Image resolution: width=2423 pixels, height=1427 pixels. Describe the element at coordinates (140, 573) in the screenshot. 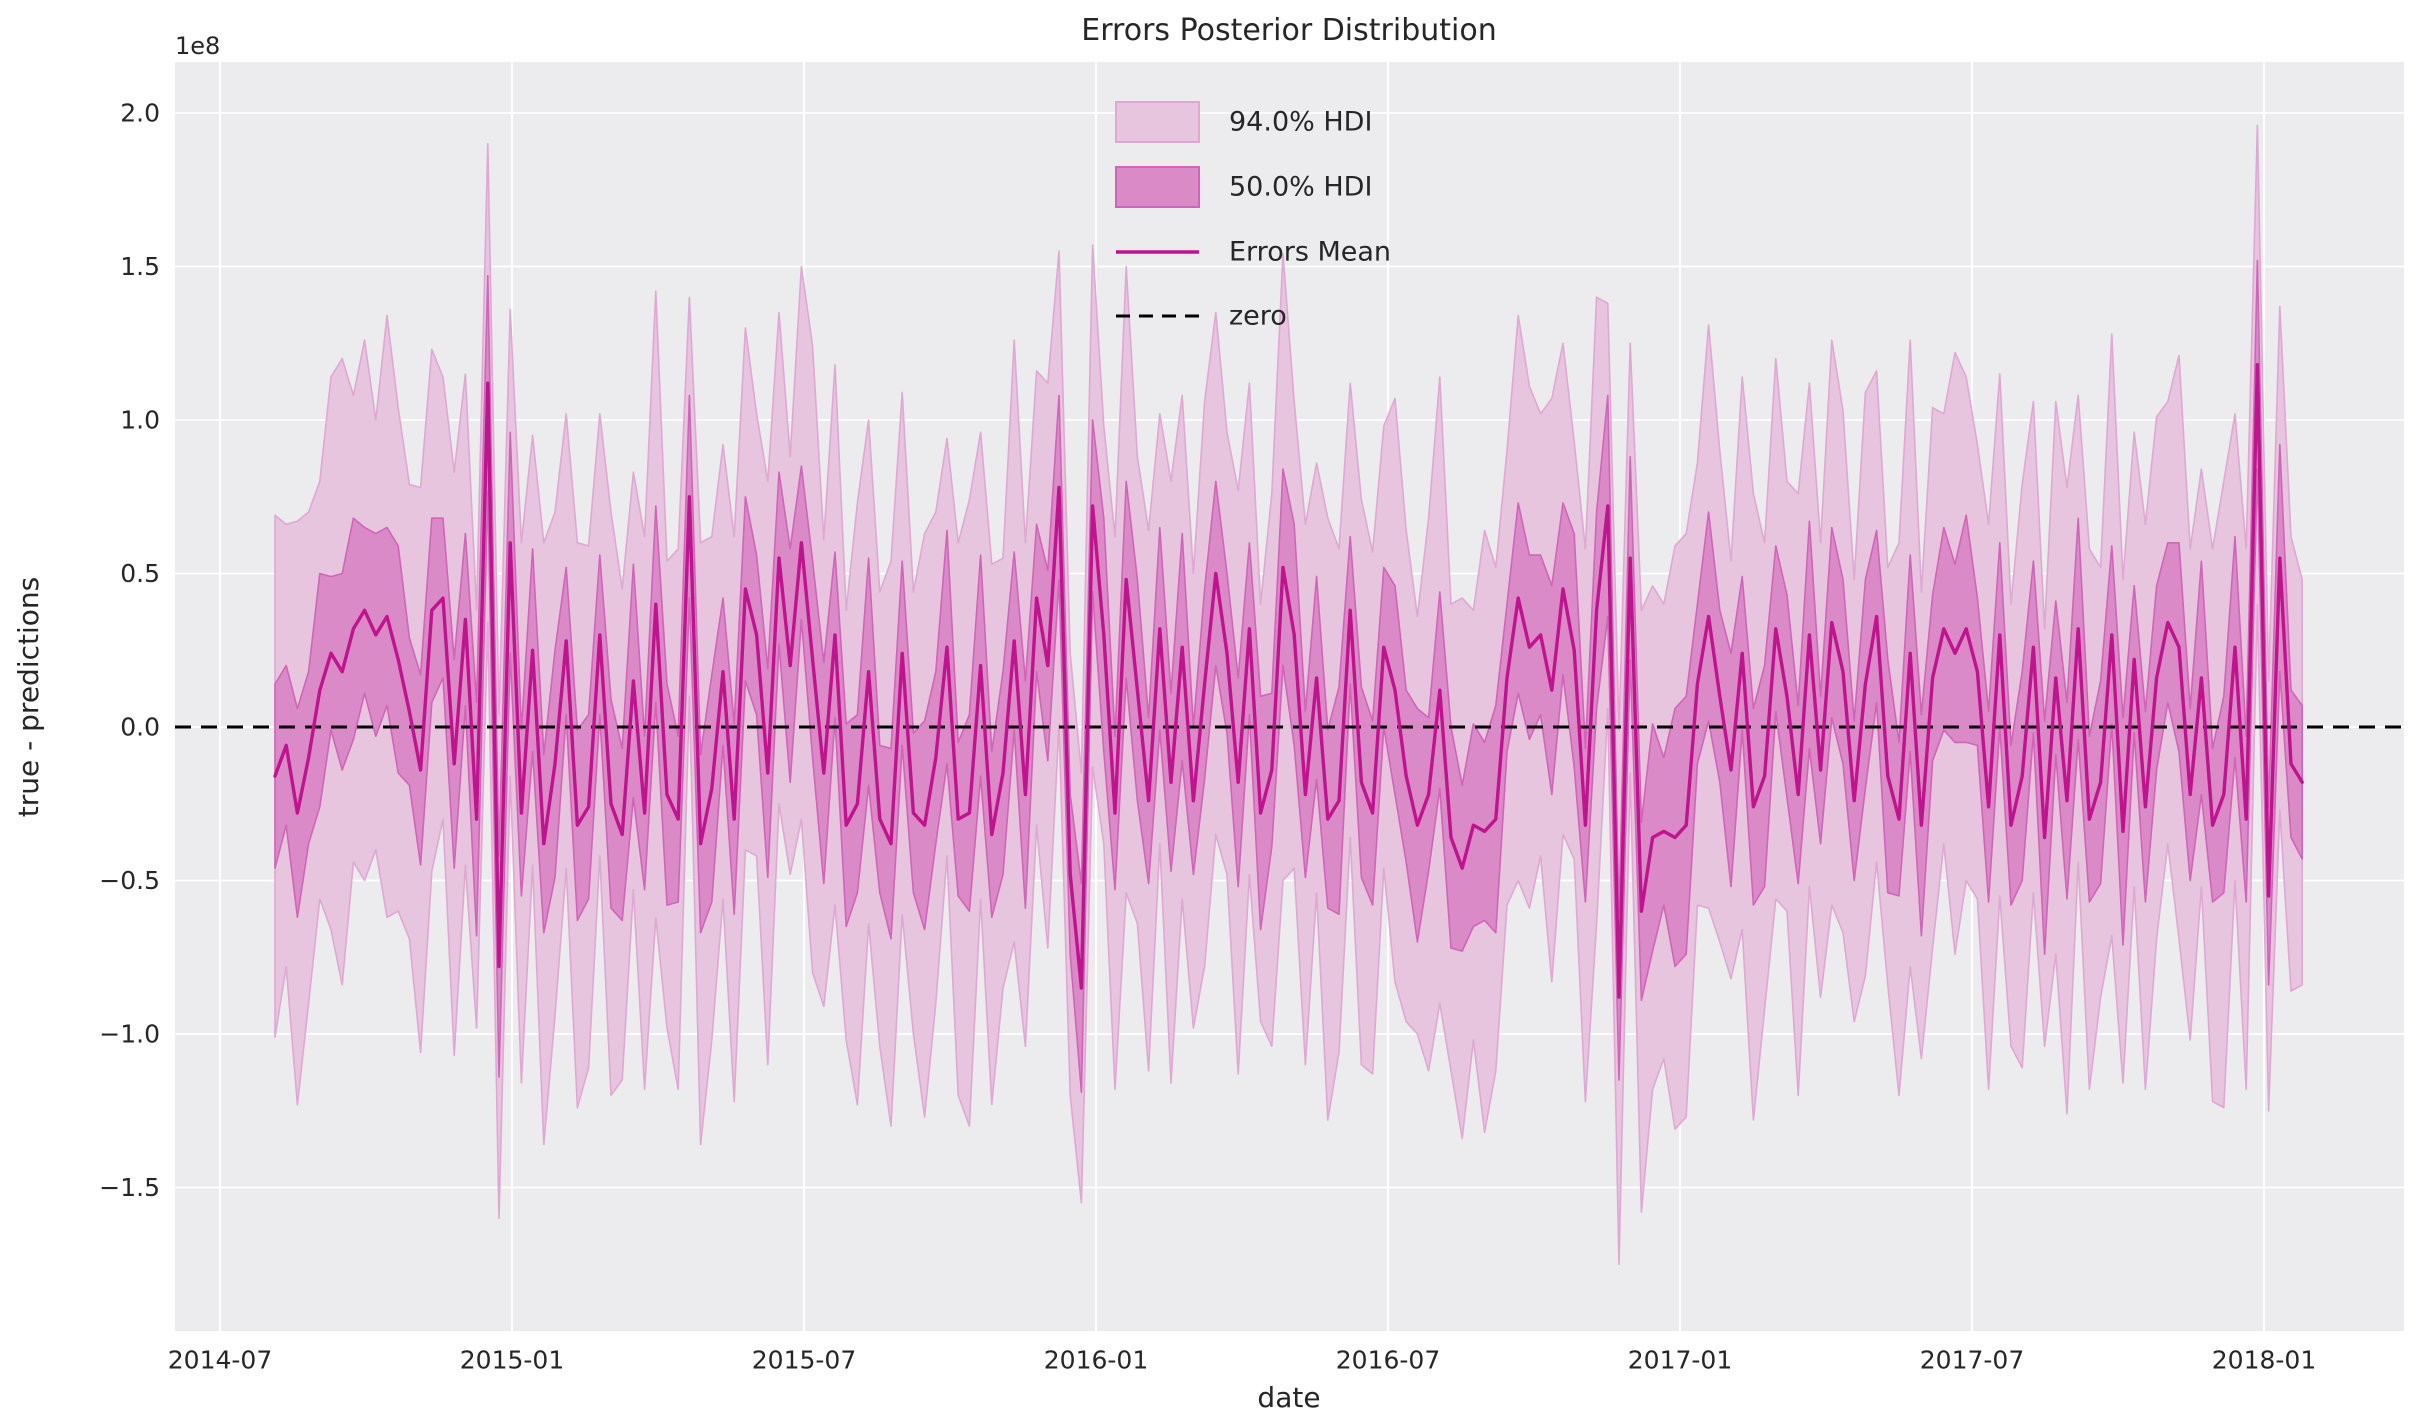

I see `y-tick-label: 0.5` at that location.